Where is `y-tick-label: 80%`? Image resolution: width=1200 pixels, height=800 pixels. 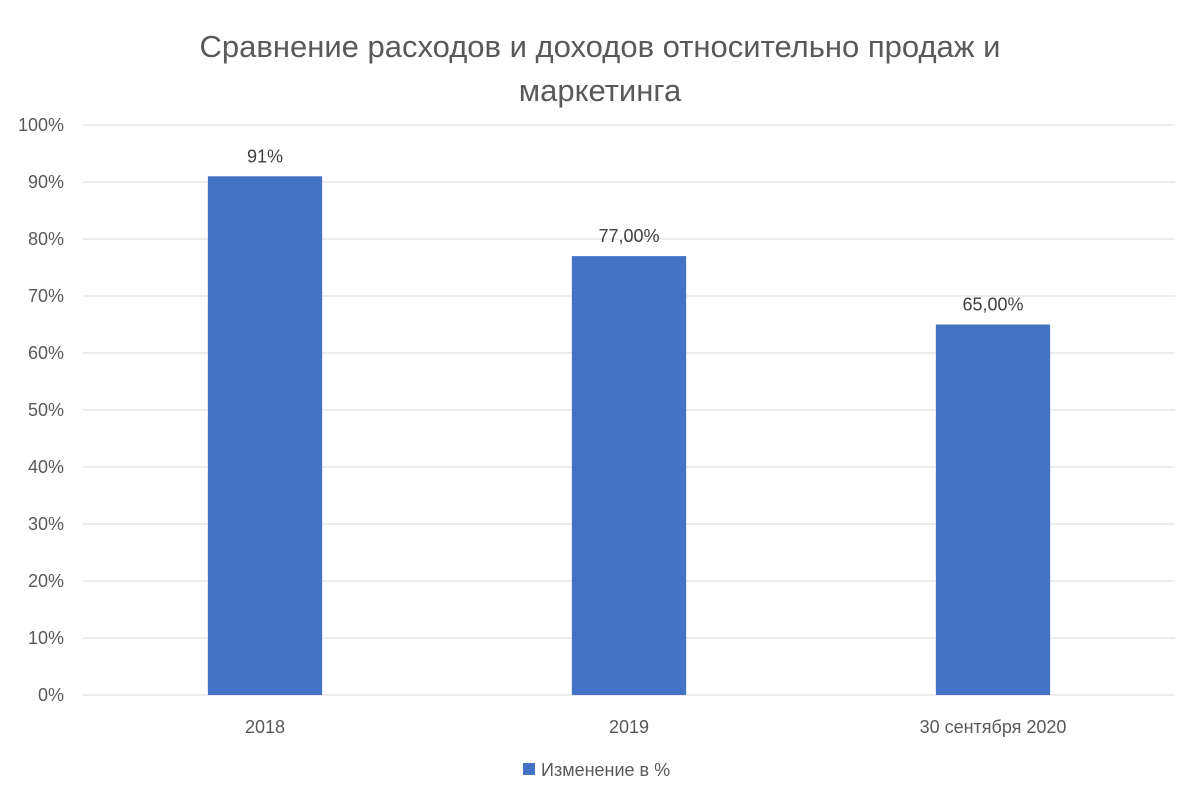
y-tick-label: 80% is located at coordinates (46, 239).